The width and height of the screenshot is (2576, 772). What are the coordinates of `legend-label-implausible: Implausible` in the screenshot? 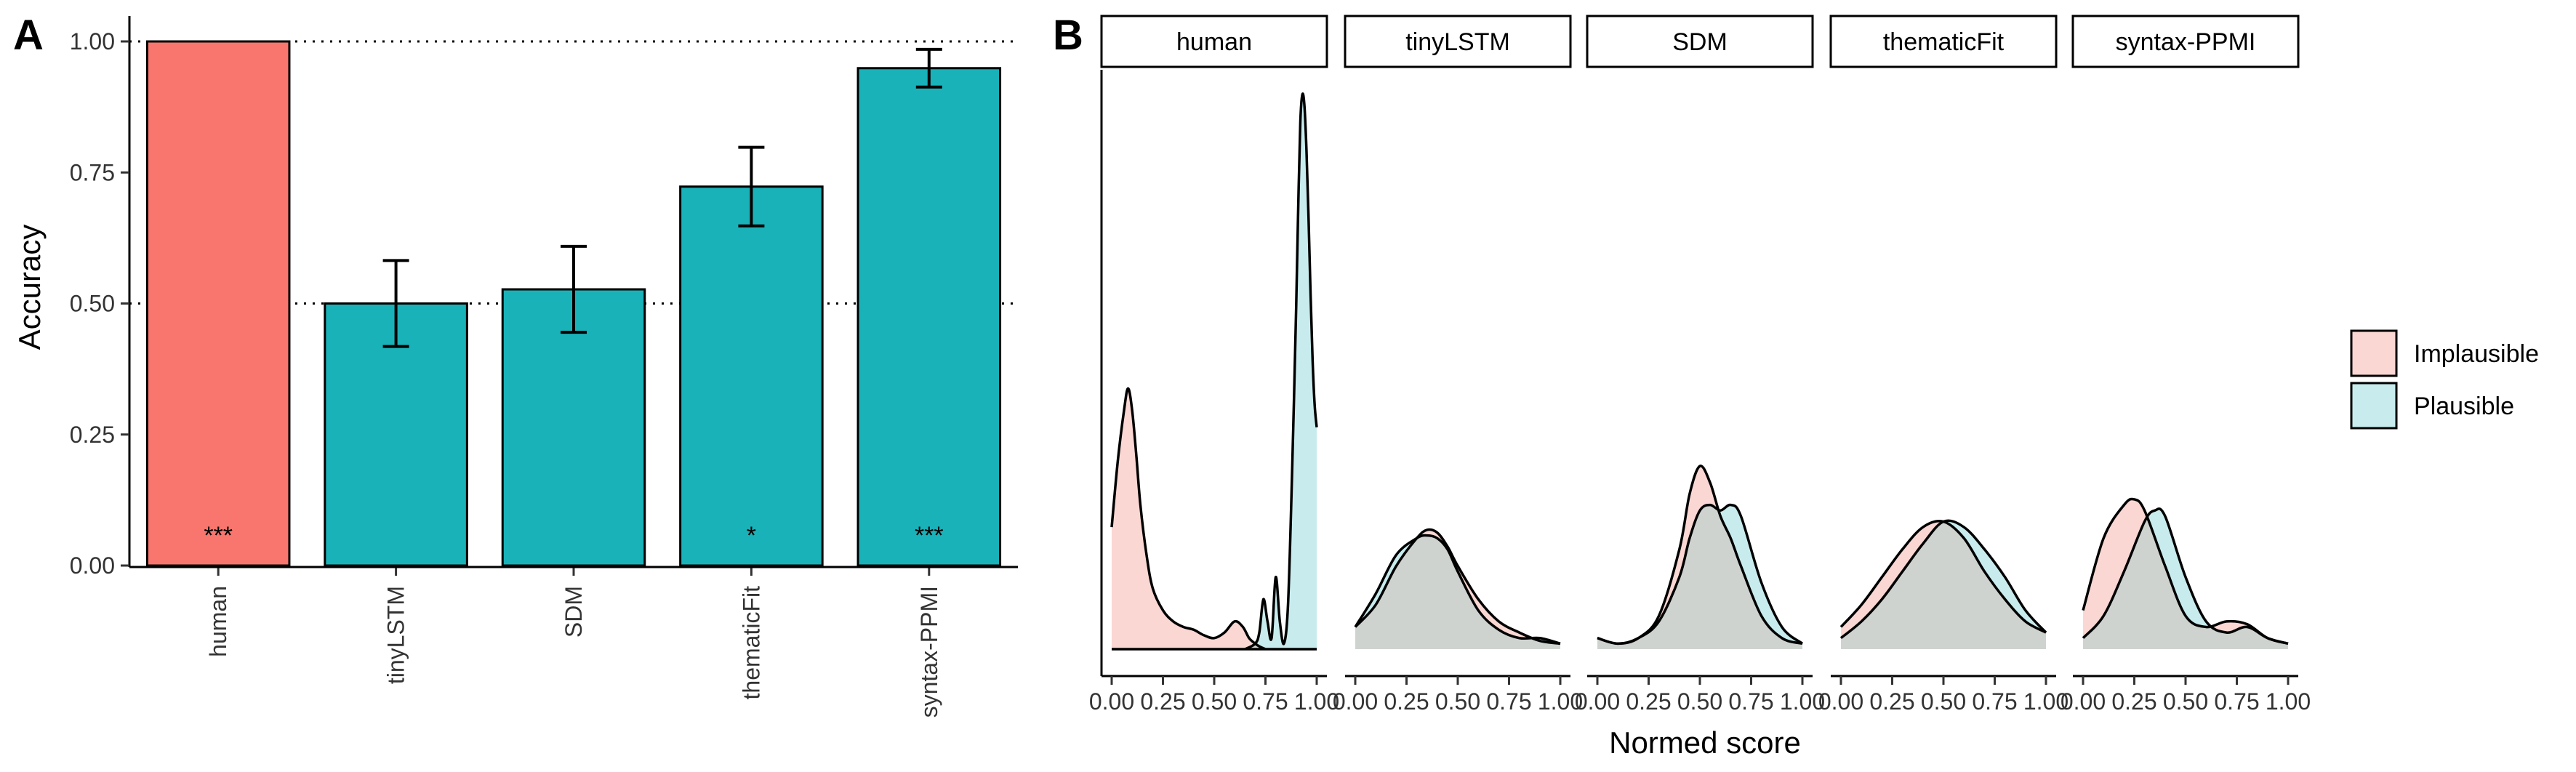 It's located at (2476, 354).